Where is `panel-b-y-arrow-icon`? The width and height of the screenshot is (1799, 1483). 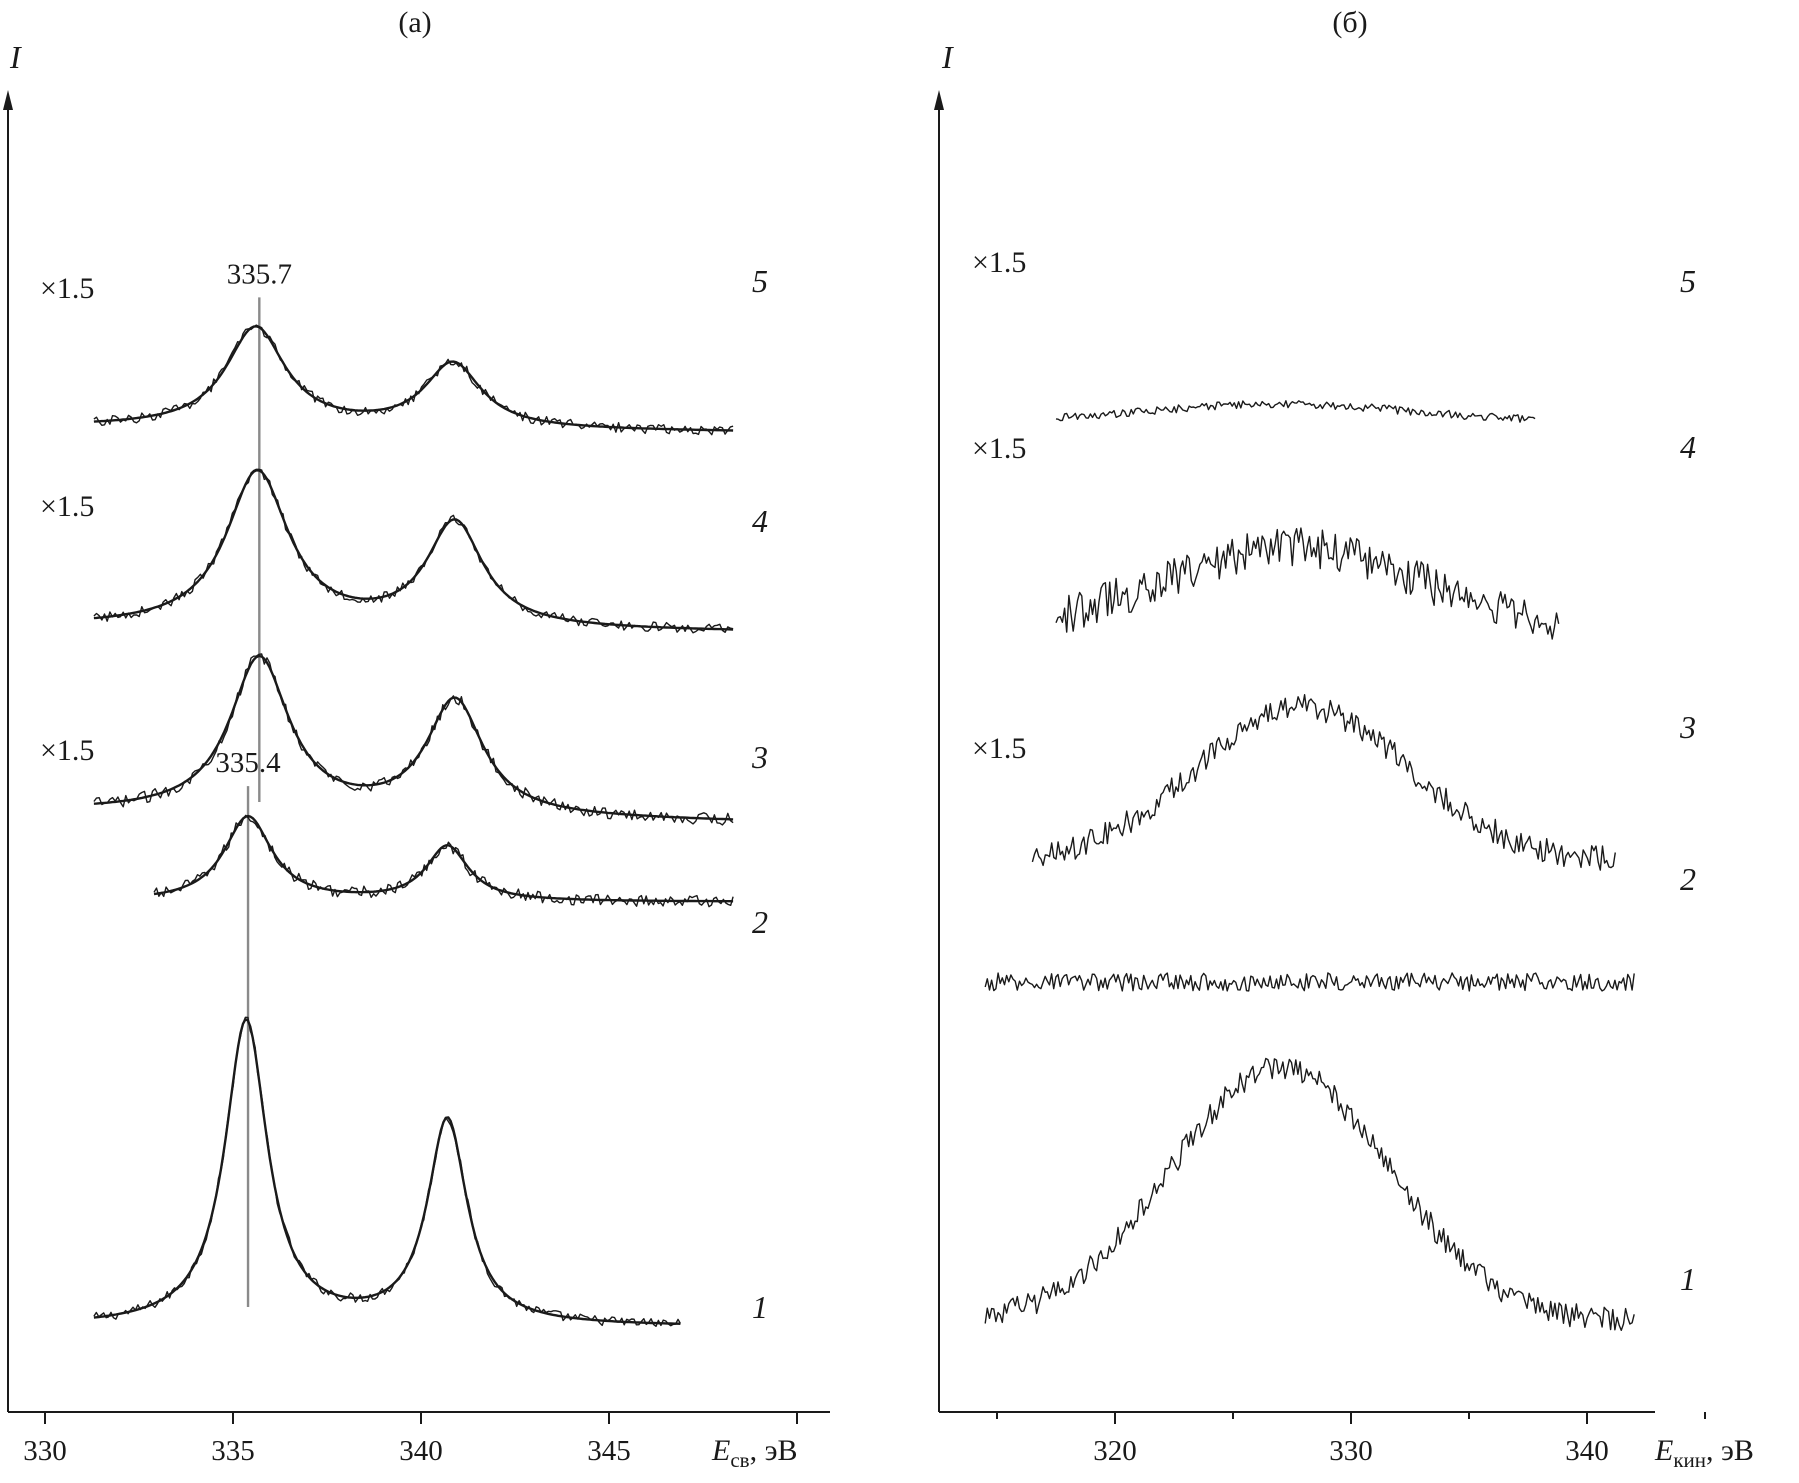
panel-b-y-arrow-icon is located at coordinates (939, 100).